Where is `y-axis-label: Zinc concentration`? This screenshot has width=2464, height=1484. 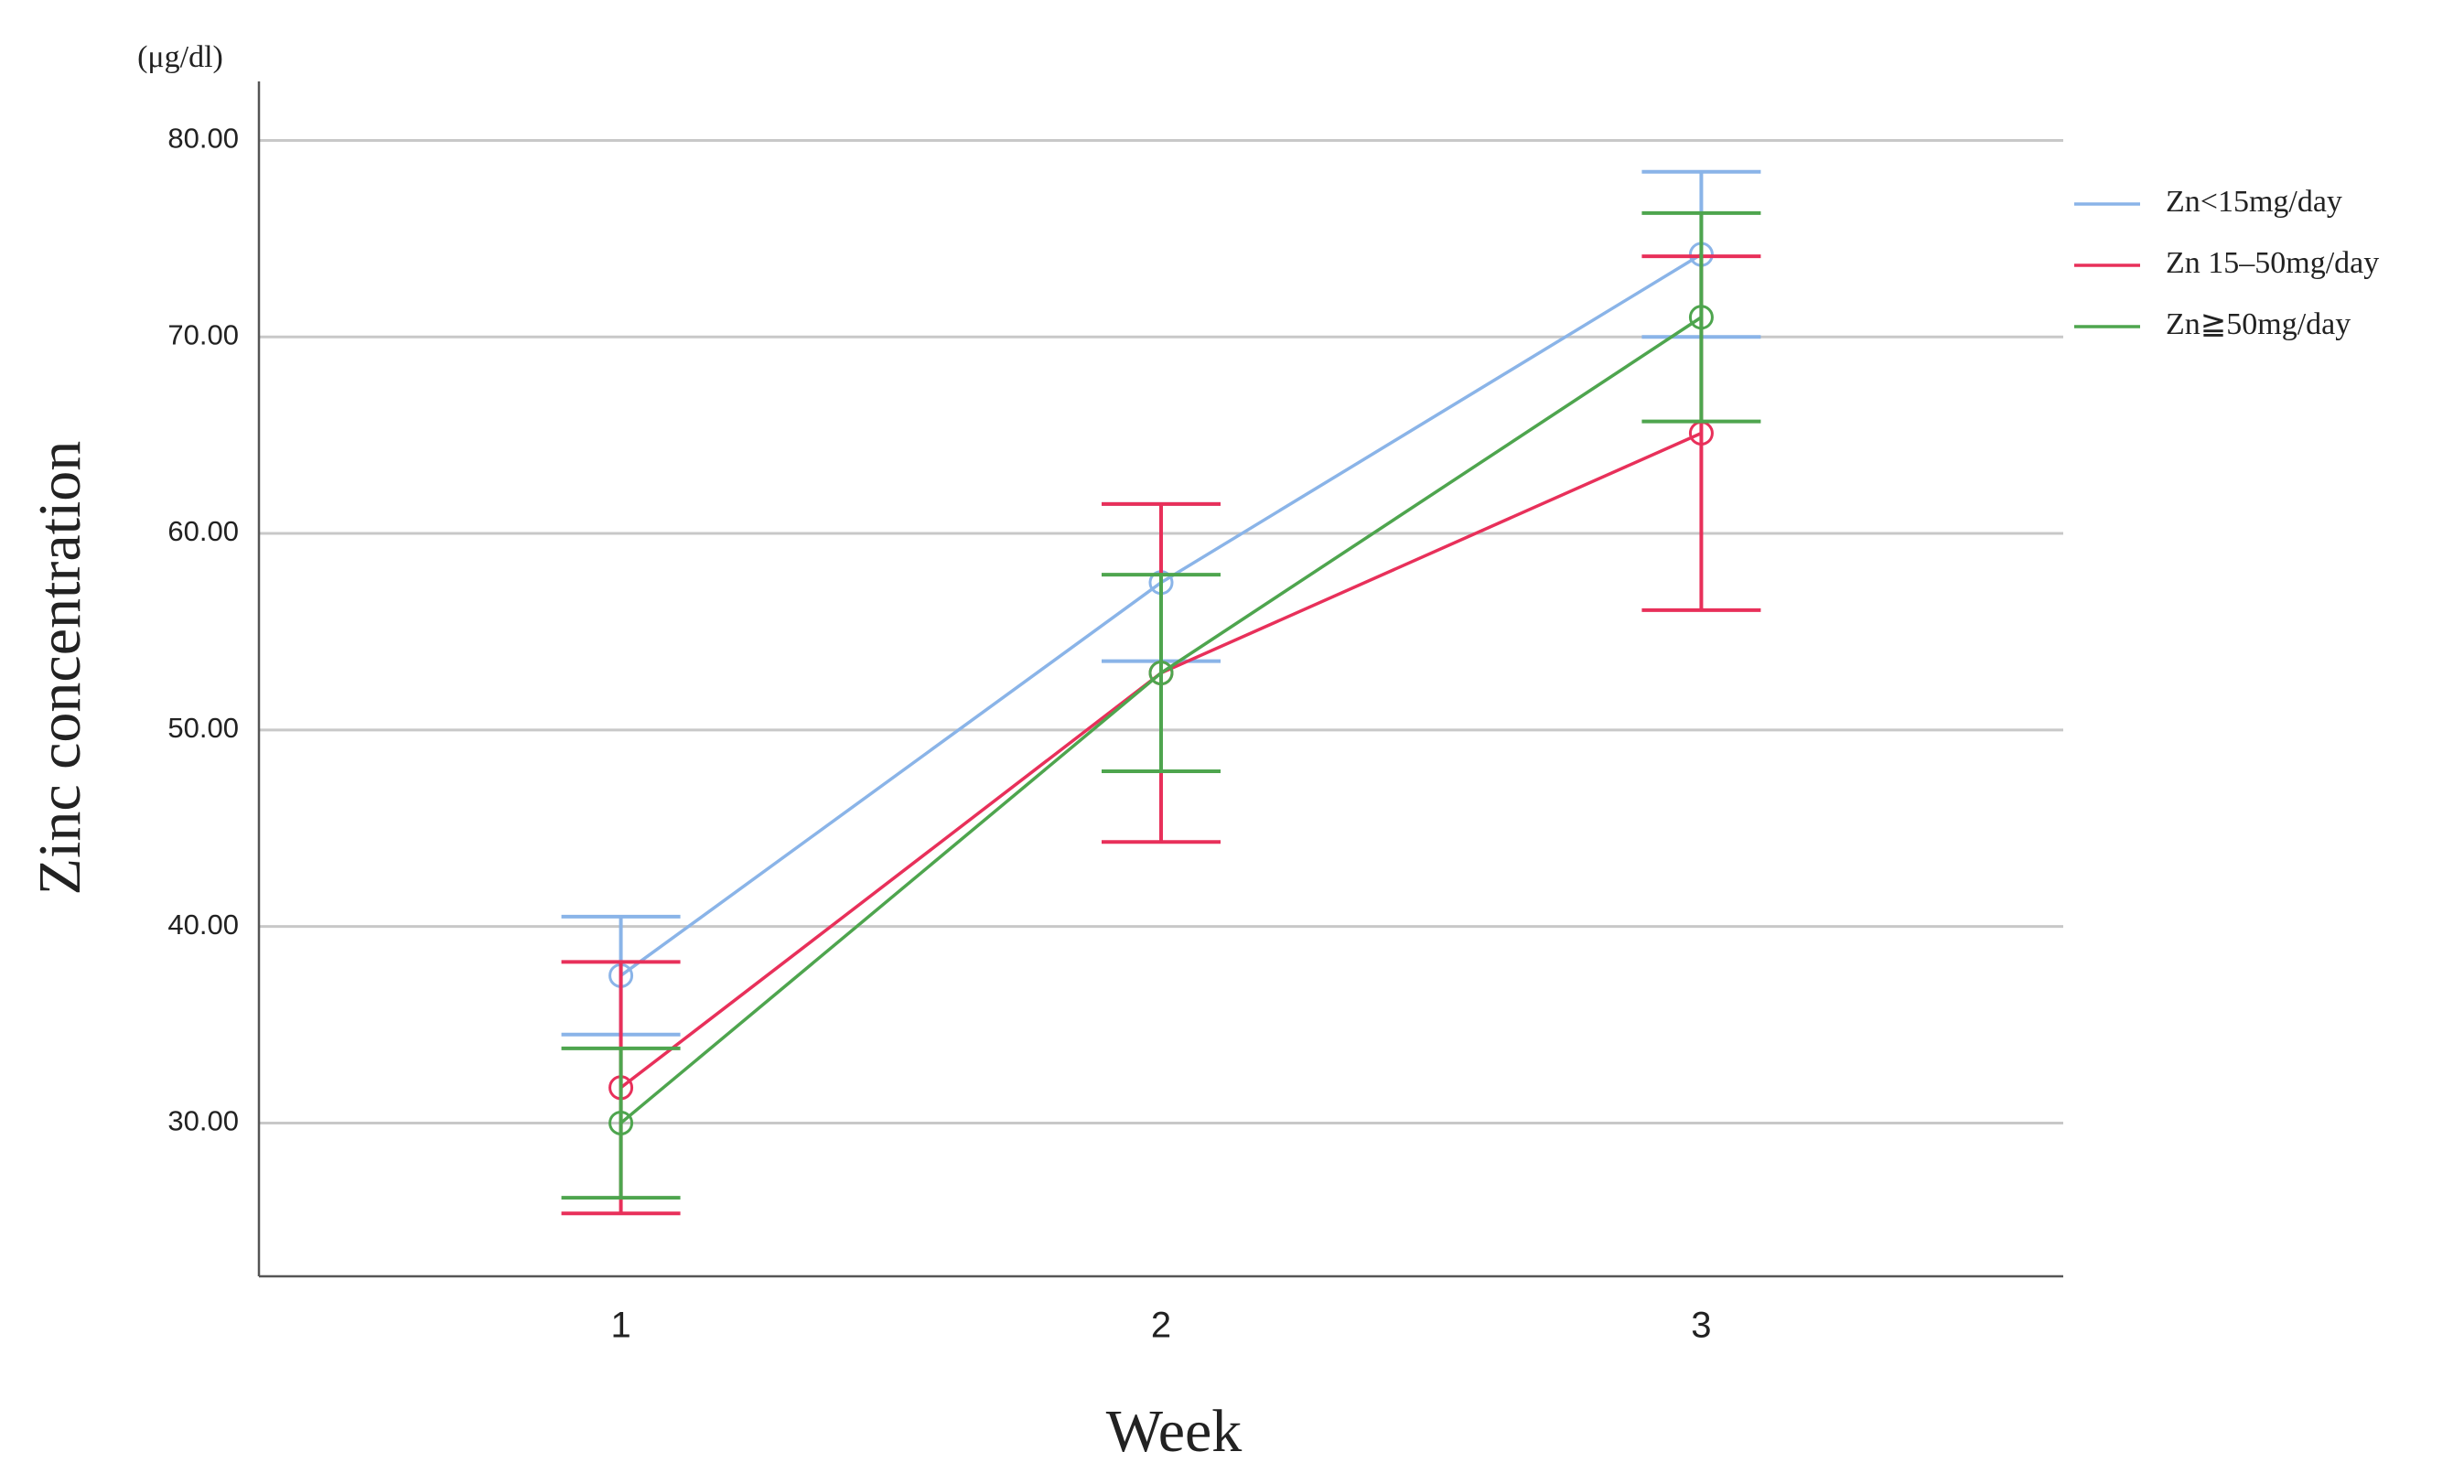 y-axis-label: Zinc concentration is located at coordinates (60, 668).